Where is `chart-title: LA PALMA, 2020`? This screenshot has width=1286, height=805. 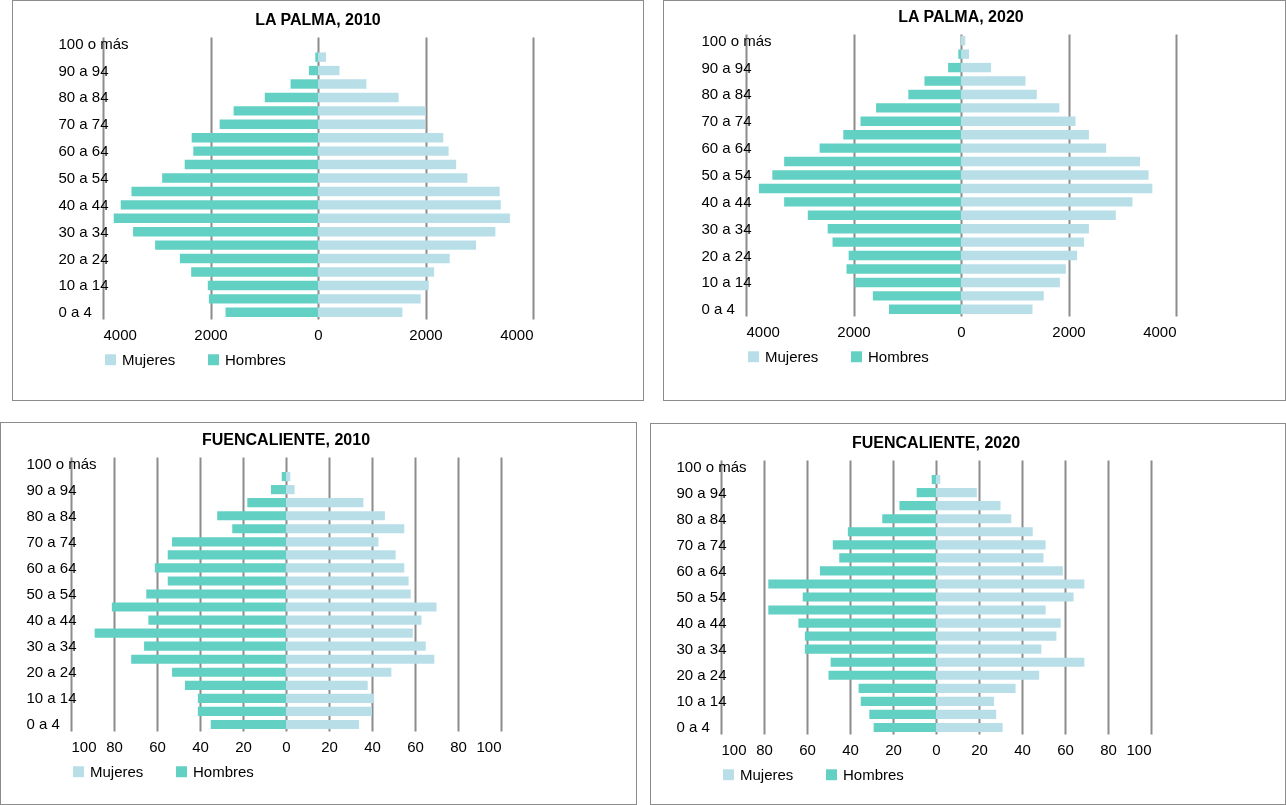 chart-title: LA PALMA, 2020 is located at coordinates (961, 17).